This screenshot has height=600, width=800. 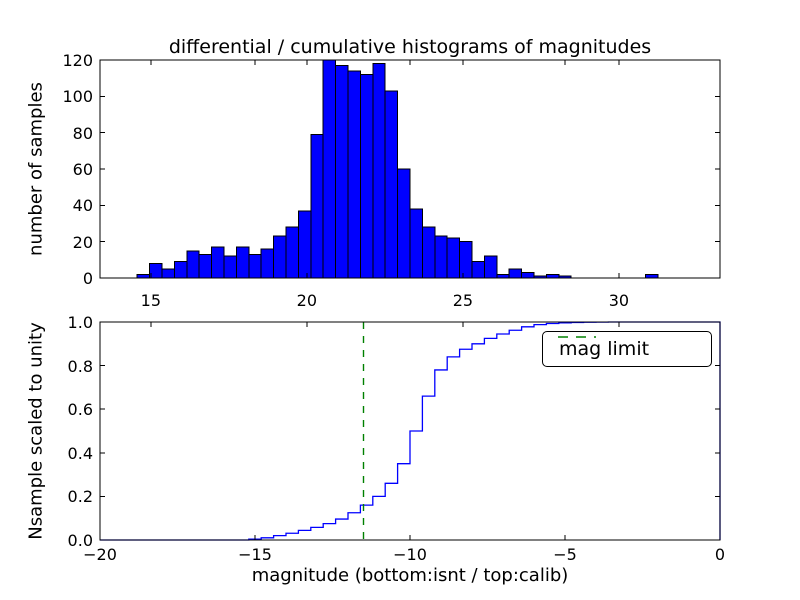 I want to click on bottom-y-tick-label: 0.4, so click(x=80, y=453).